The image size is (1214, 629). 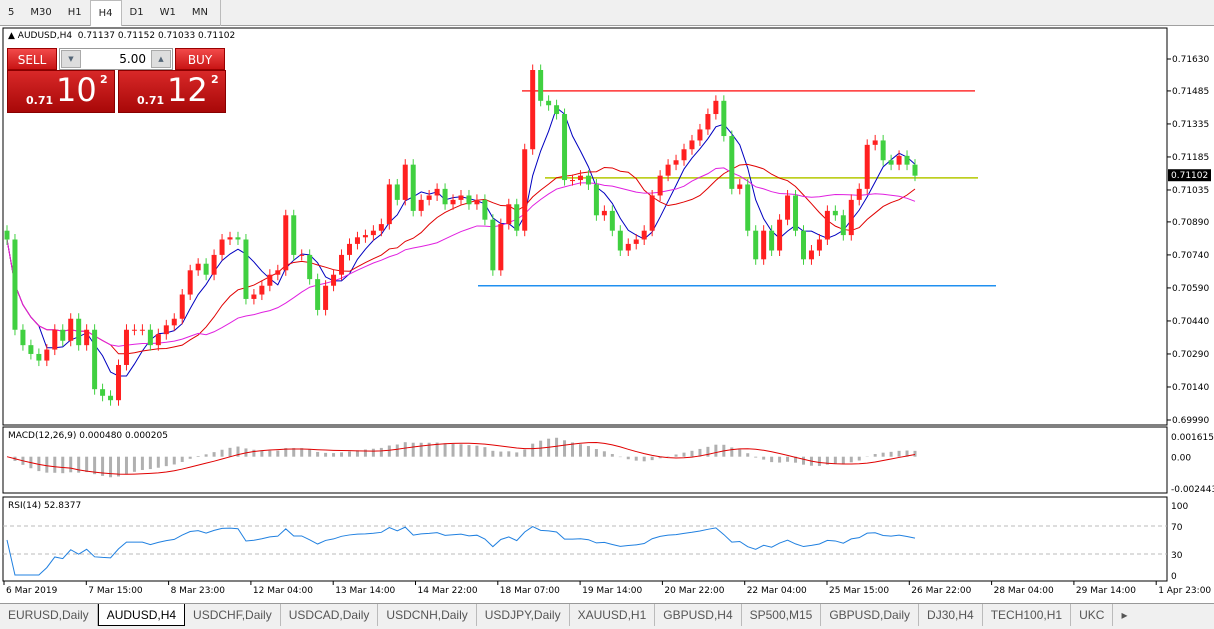 I want to click on time-tick-label: 25 Mar 15:00, so click(x=859, y=591).